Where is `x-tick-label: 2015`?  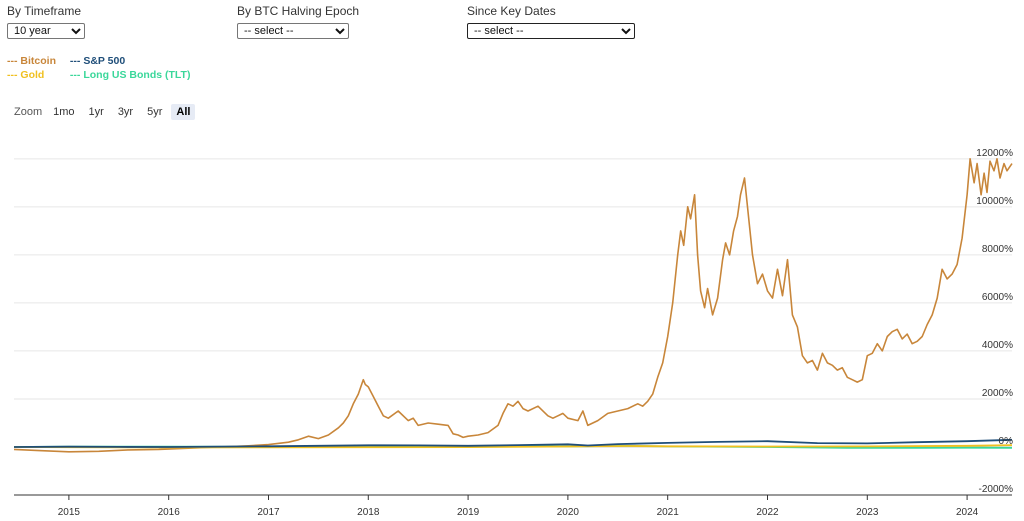
x-tick-label: 2015 is located at coordinates (69, 512).